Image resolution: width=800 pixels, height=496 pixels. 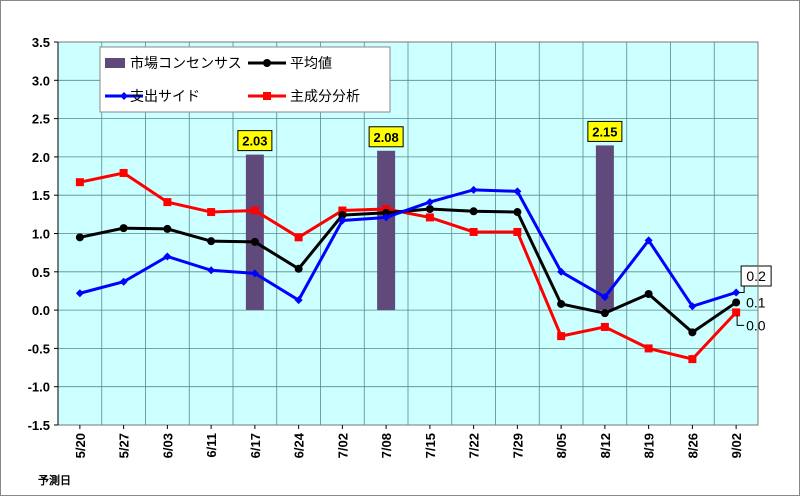 I want to click on y-tick-label: -1.5, so click(x=39, y=425).